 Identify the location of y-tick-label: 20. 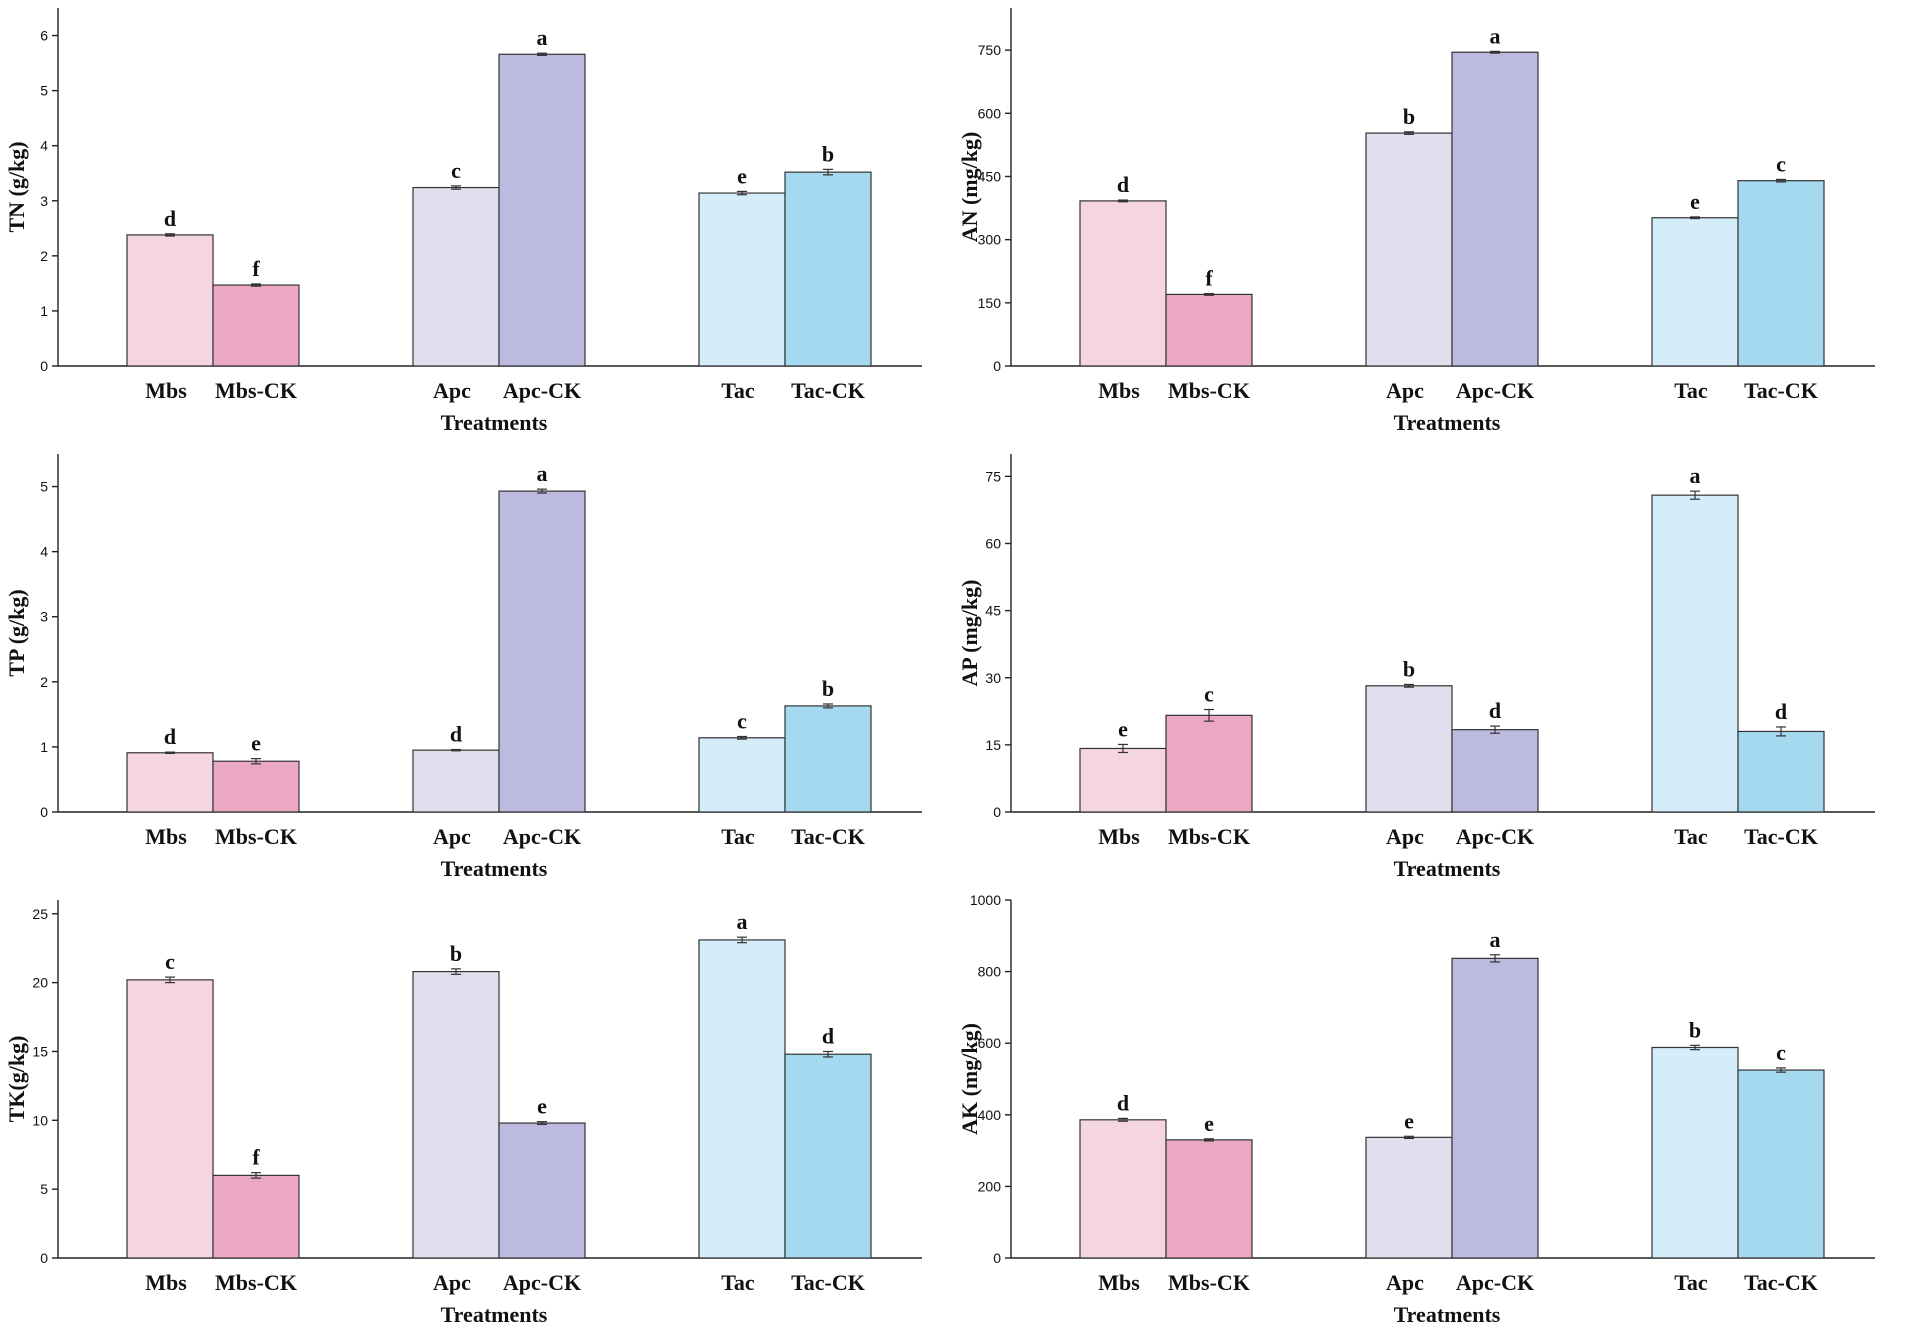
(40, 983).